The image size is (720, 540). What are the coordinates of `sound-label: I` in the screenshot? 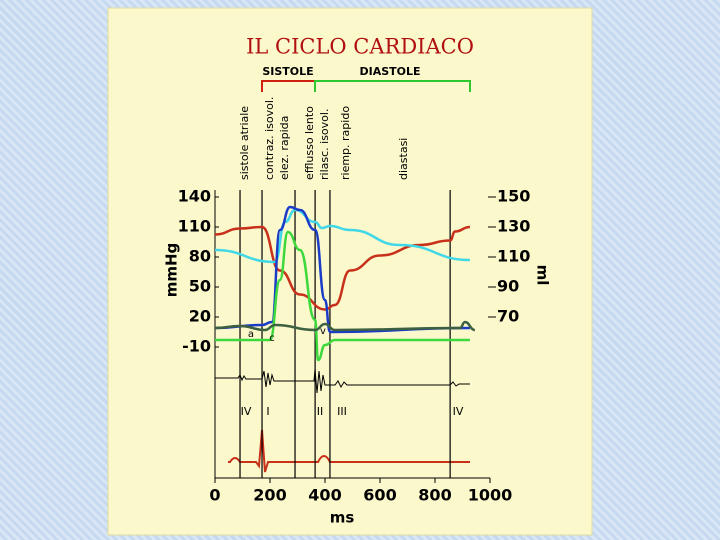 It's located at (267, 411).